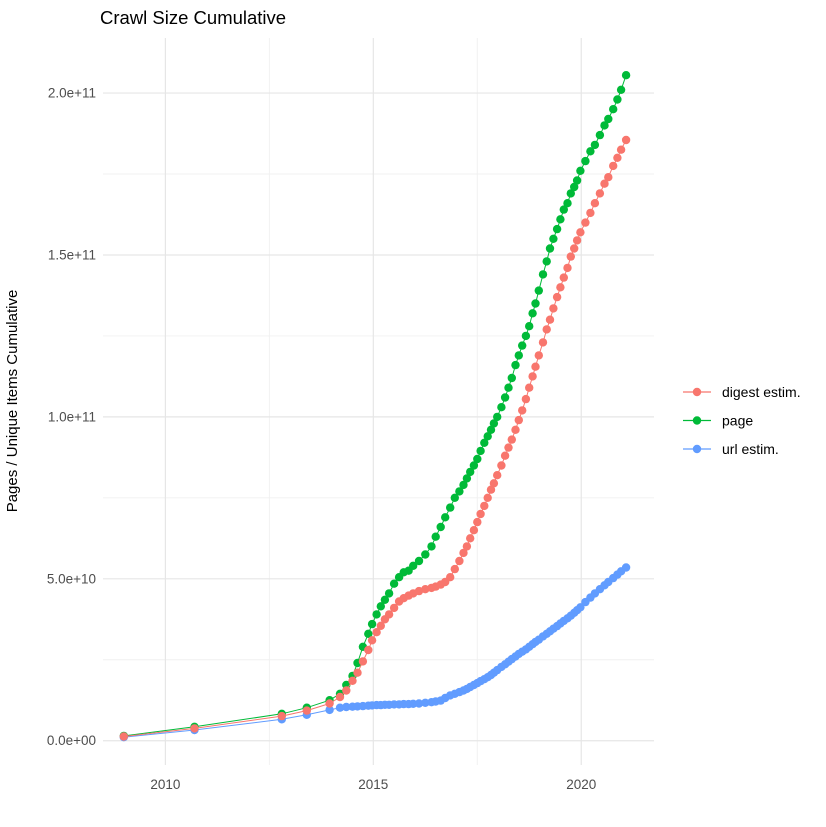 This screenshot has height=827, width=826. I want to click on x-tick-label: 2010, so click(165, 784).